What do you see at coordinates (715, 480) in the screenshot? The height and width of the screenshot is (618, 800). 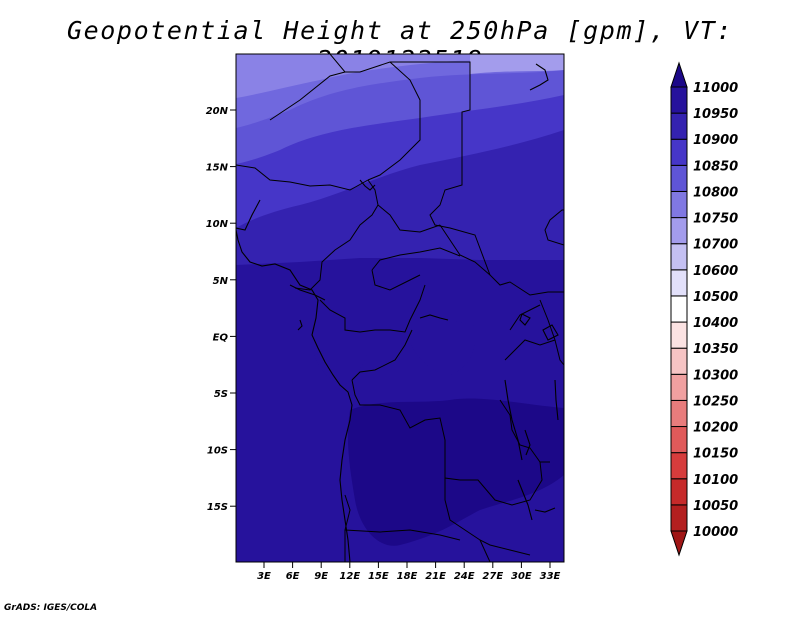 I see `colorbar-level-label: 10100` at bounding box center [715, 480].